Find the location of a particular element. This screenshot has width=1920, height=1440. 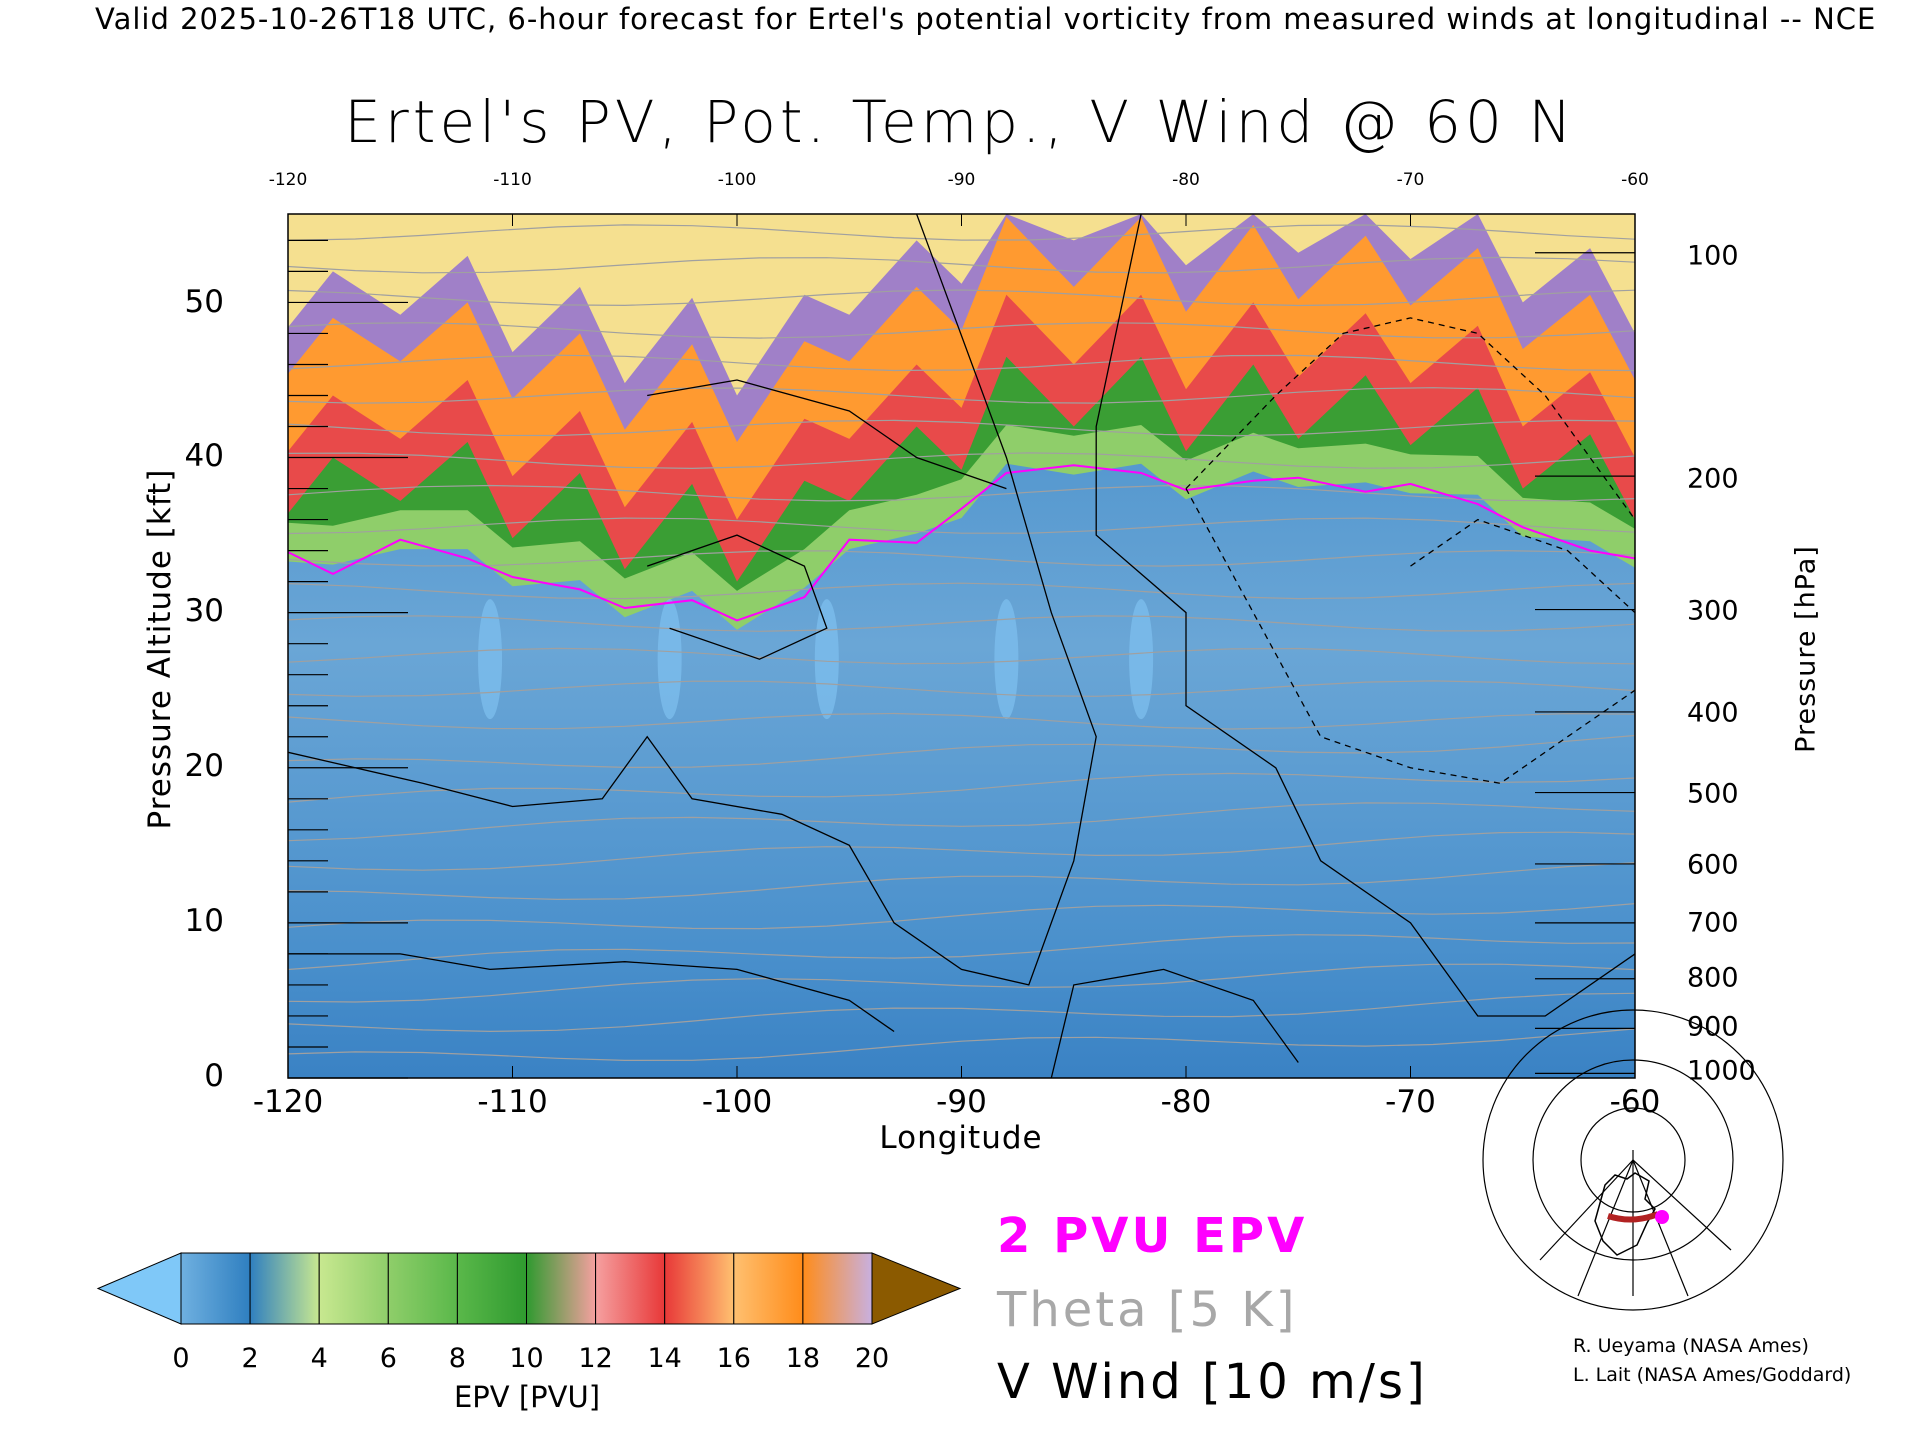

colorbar-tick-label: 14 is located at coordinates (664, 1358).